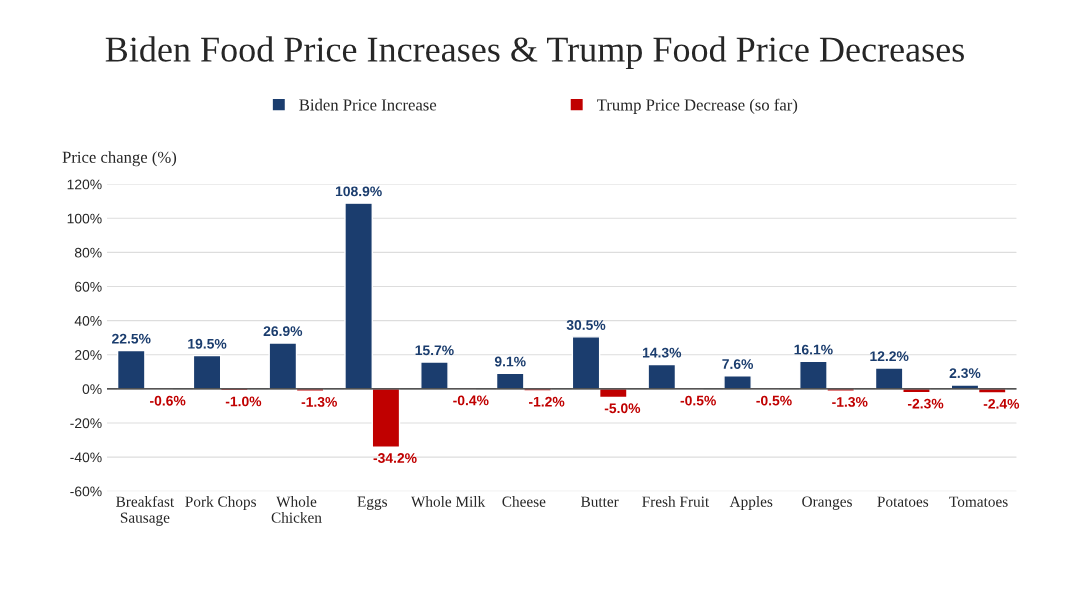  I want to click on y-tick-label: 40%, so click(88, 320).